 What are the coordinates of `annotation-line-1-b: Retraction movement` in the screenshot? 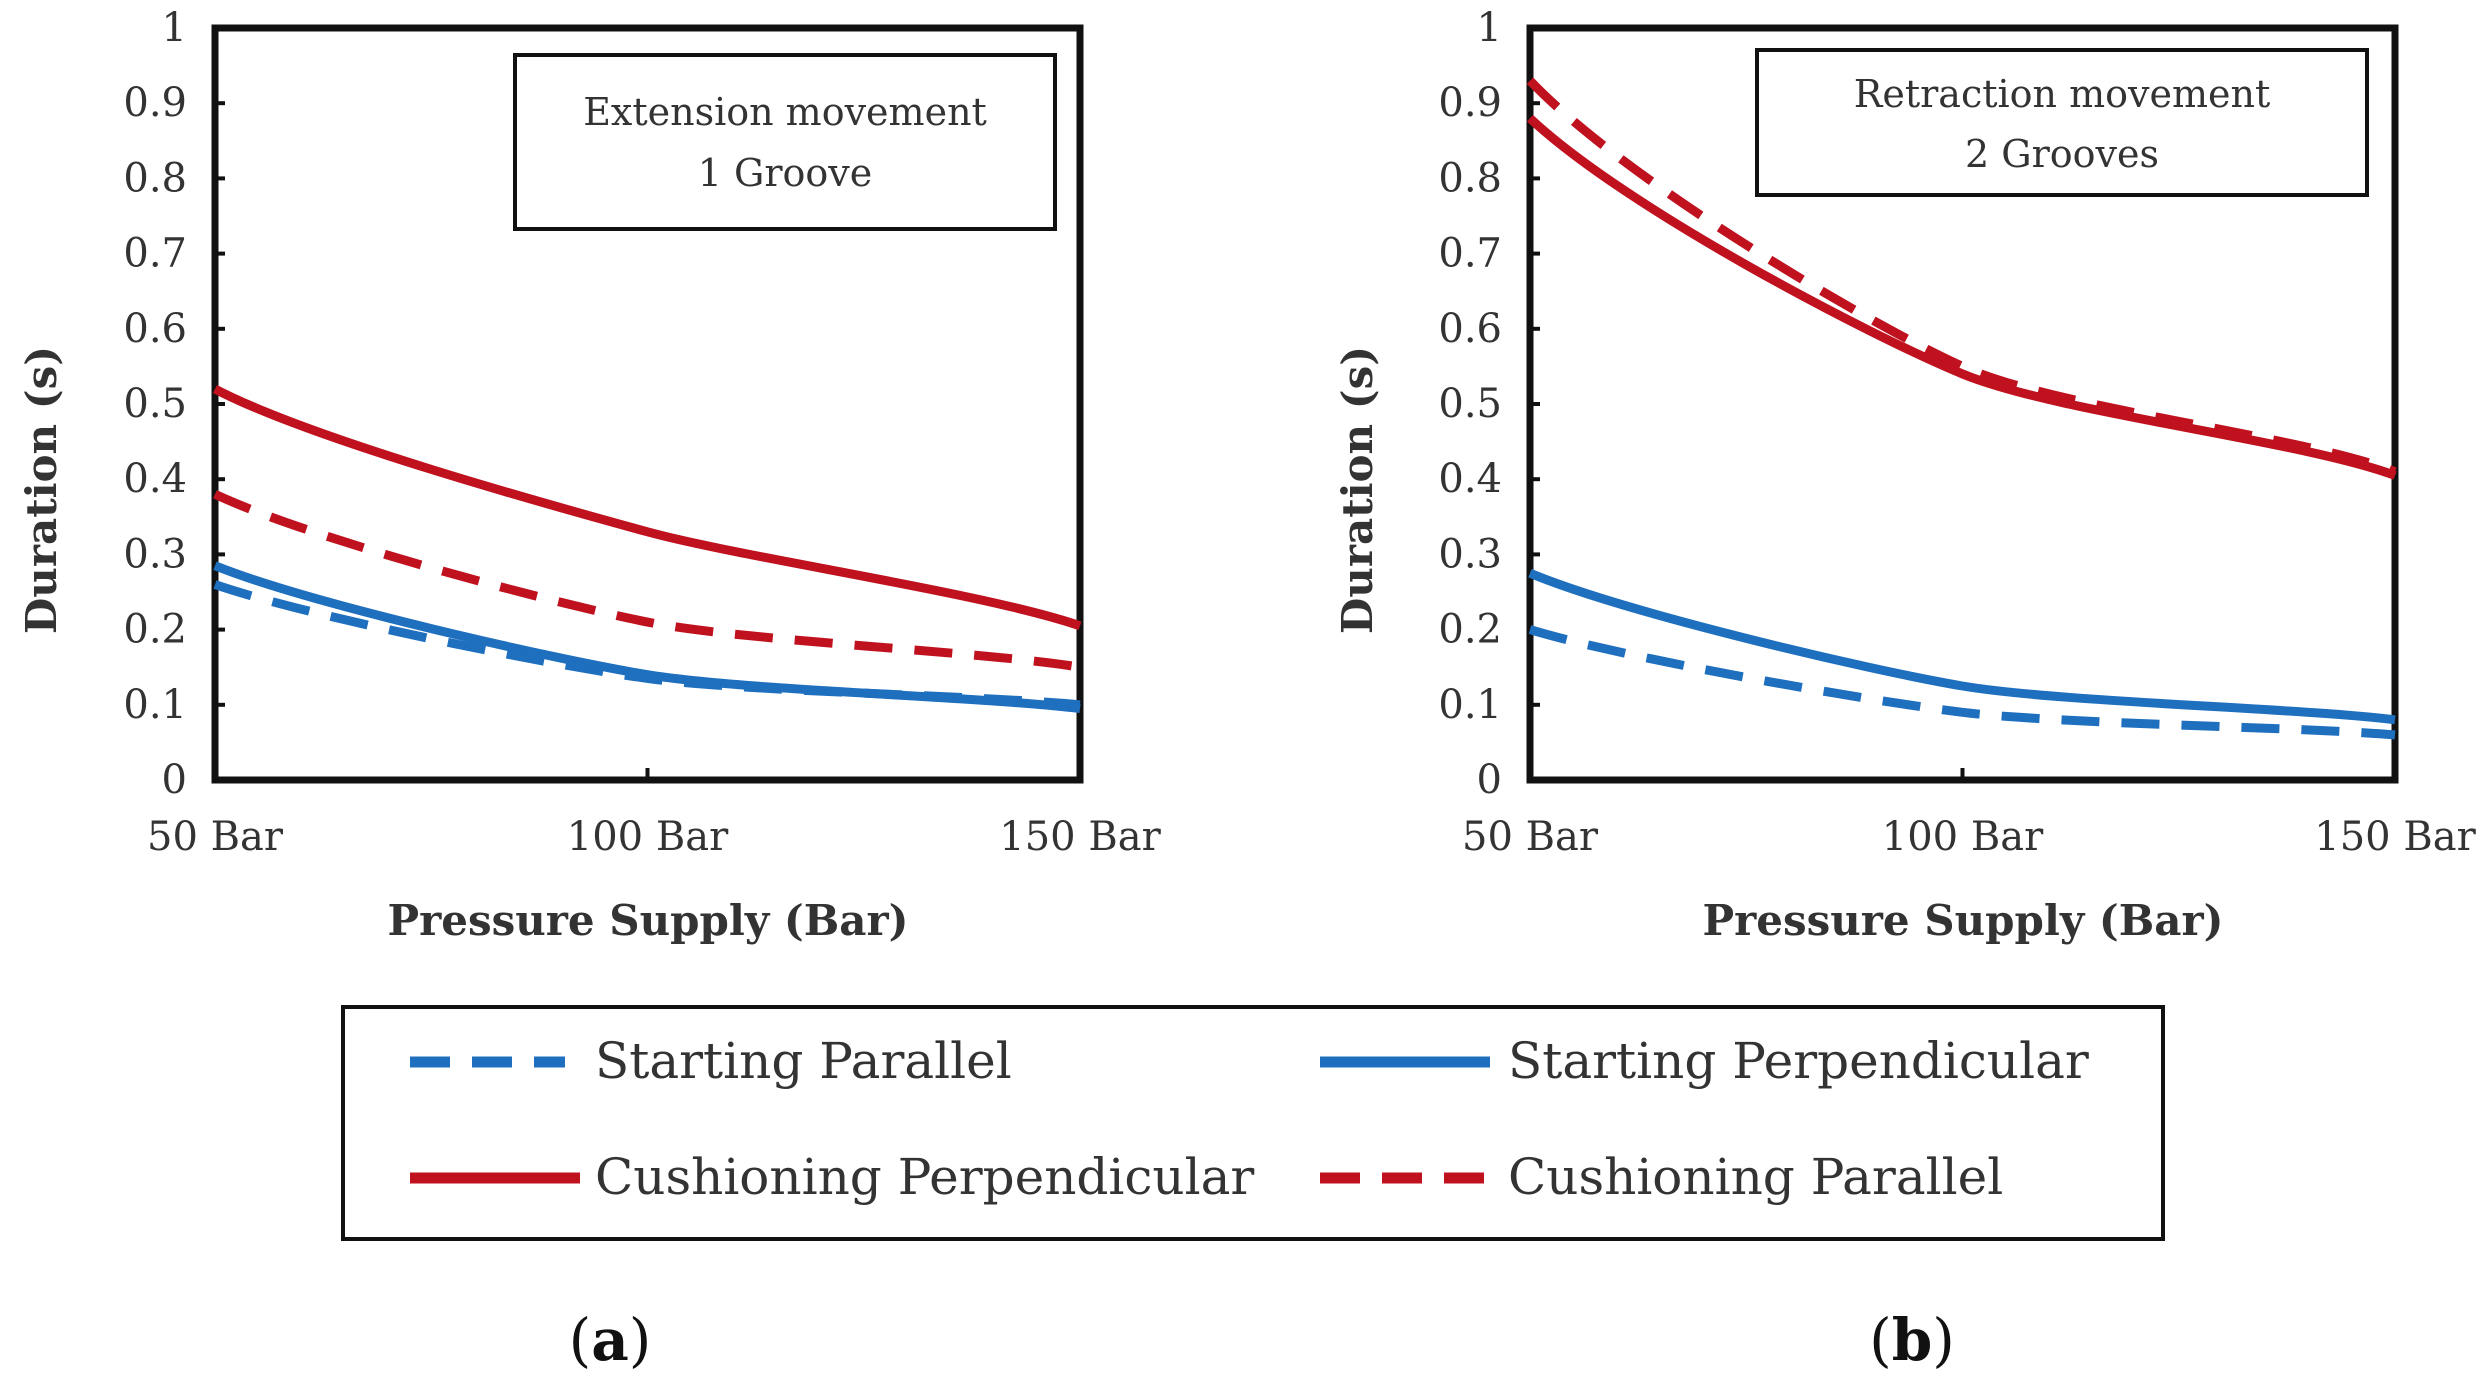 It's located at (2062, 94).